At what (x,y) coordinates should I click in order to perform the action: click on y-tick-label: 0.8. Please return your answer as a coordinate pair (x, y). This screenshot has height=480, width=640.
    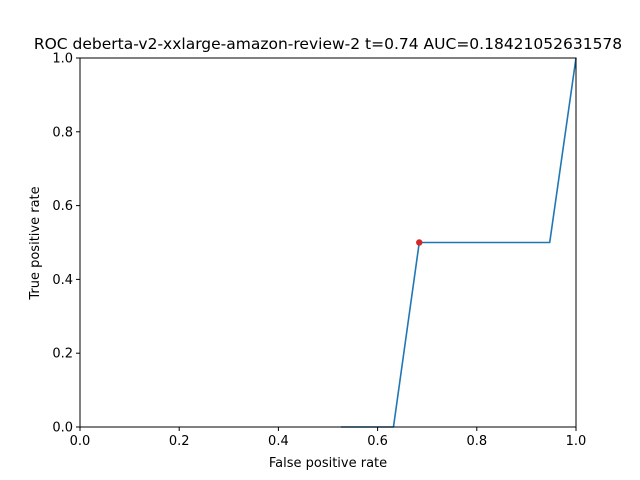
    Looking at the image, I should click on (62, 132).